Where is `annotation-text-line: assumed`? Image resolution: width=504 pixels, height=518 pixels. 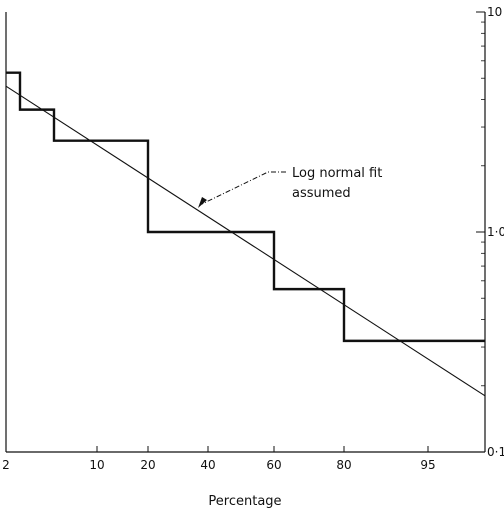
annotation-text-line: assumed is located at coordinates (321, 193).